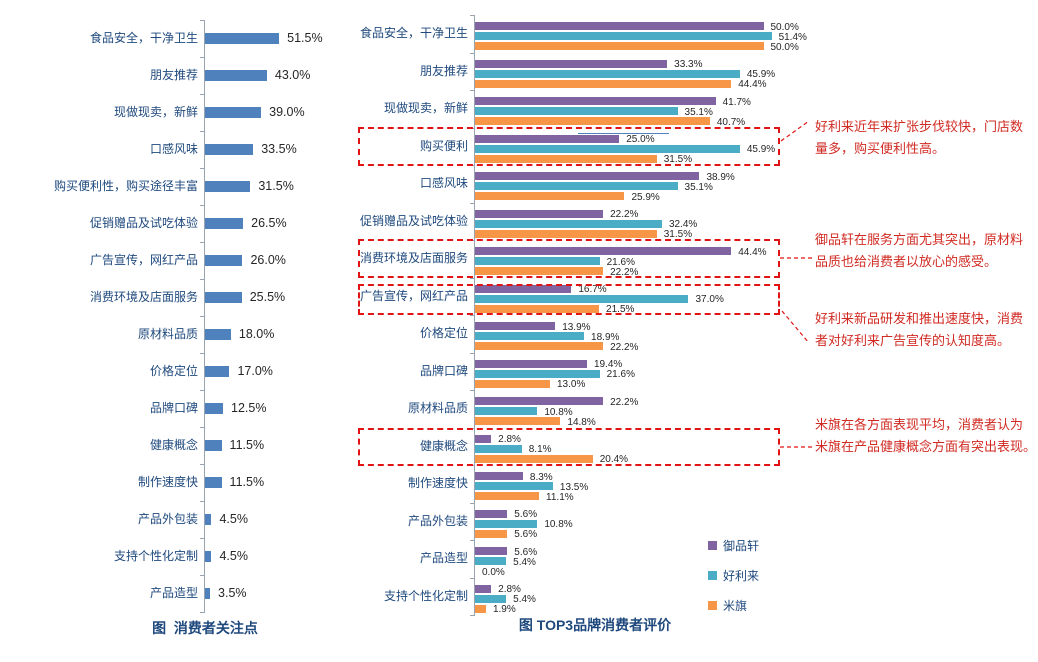 The height and width of the screenshot is (662, 1038). Describe the element at coordinates (526, 534) in the screenshot. I see `value-label: 5.6%` at that location.